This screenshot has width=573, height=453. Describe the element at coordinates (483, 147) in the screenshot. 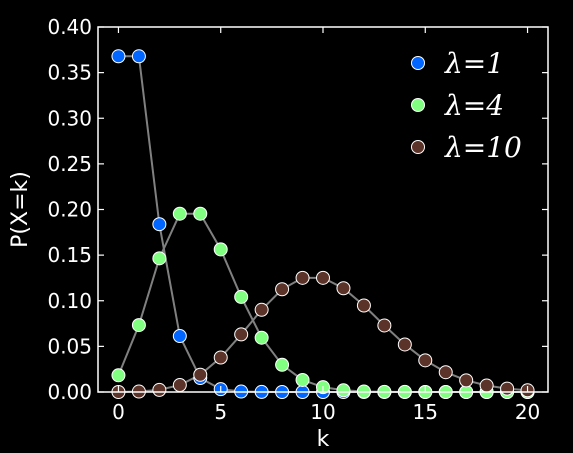

I see `legend-label: λ=10` at that location.